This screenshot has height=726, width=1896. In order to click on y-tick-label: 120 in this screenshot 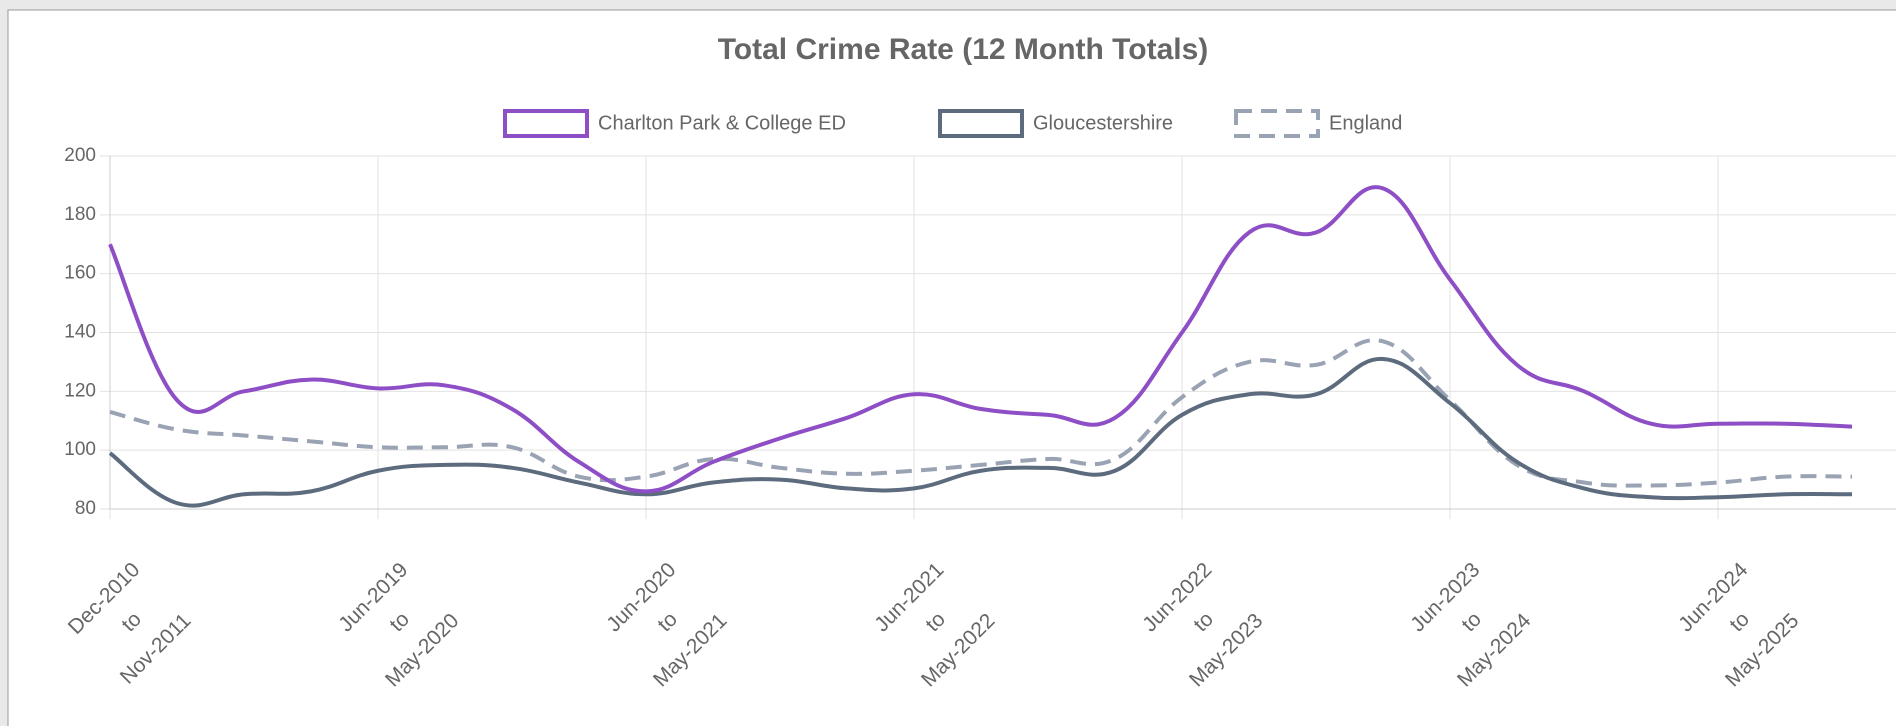, I will do `click(80, 390)`.